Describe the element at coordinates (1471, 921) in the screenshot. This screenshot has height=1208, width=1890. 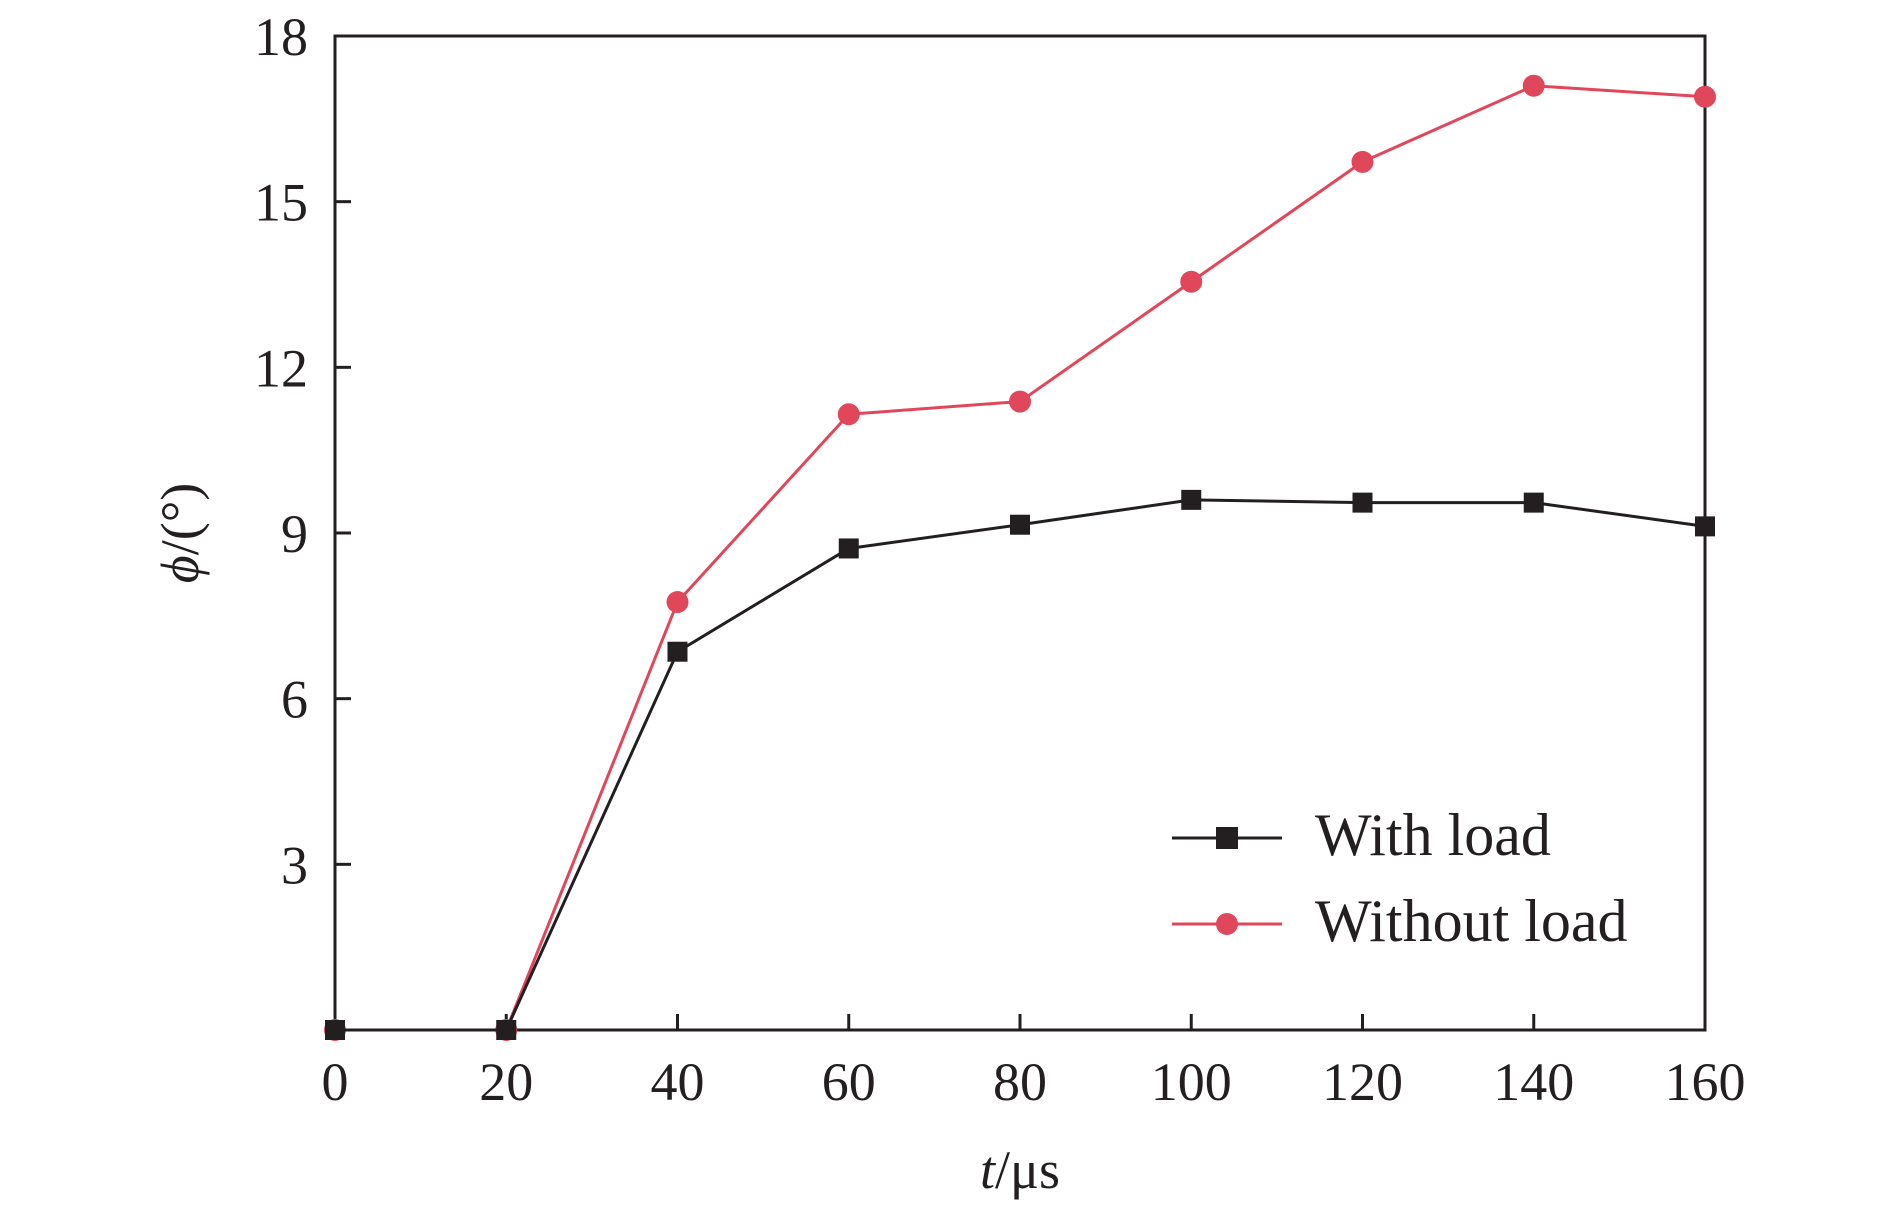
I see `legend-label-without-load: Without load` at that location.